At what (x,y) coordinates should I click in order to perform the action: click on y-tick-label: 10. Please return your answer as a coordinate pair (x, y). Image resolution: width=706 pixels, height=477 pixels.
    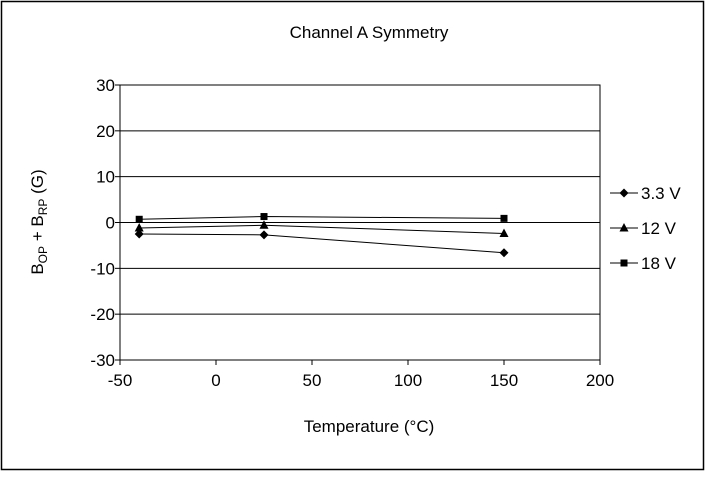
    Looking at the image, I should click on (105, 177).